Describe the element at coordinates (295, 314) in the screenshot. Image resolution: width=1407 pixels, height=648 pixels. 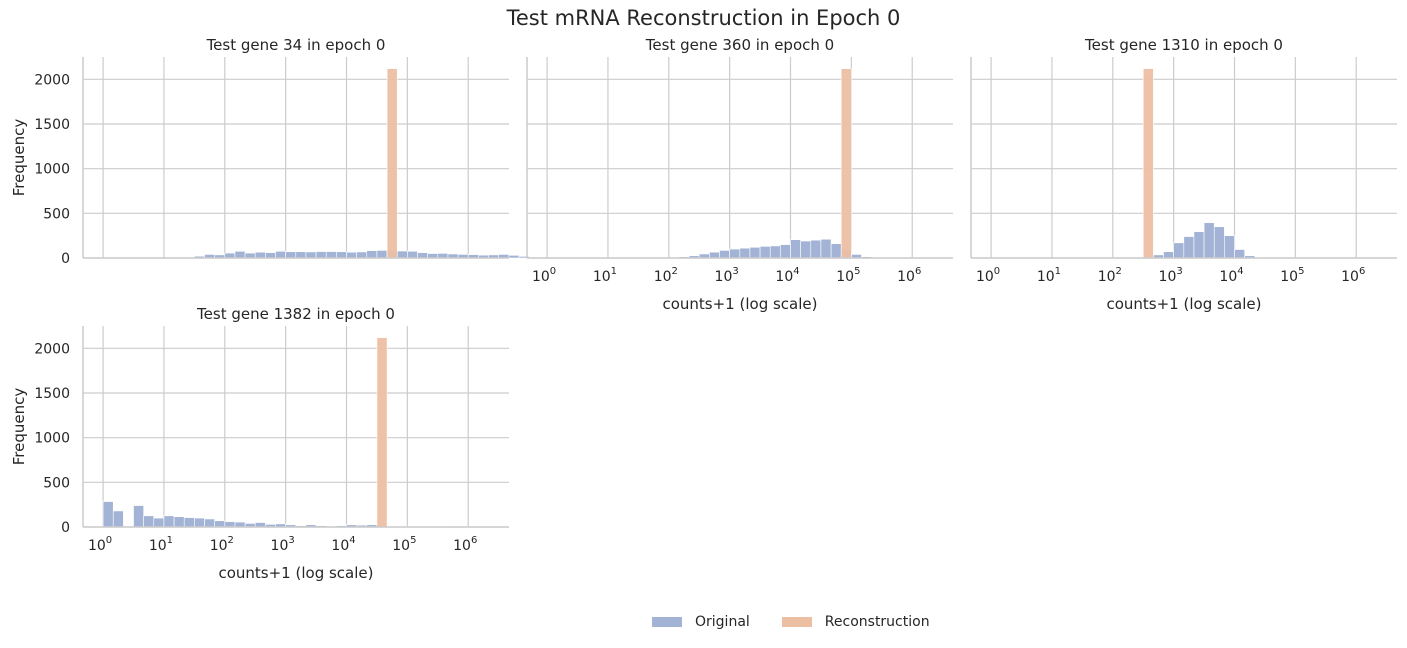
I see `subplot-title: Test gene 1382 in epoch 0` at that location.